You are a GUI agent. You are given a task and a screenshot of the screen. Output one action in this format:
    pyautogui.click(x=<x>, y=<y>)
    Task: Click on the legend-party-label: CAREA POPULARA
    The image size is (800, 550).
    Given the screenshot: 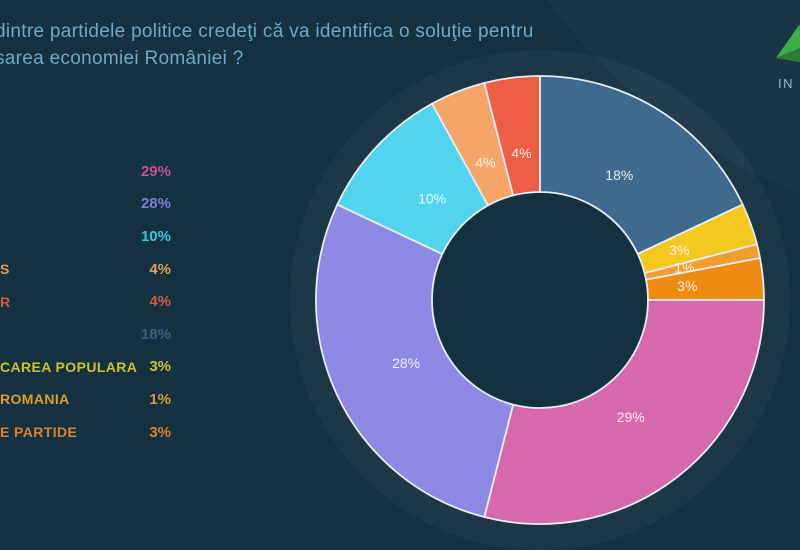 What is the action you would take?
    pyautogui.click(x=69, y=366)
    